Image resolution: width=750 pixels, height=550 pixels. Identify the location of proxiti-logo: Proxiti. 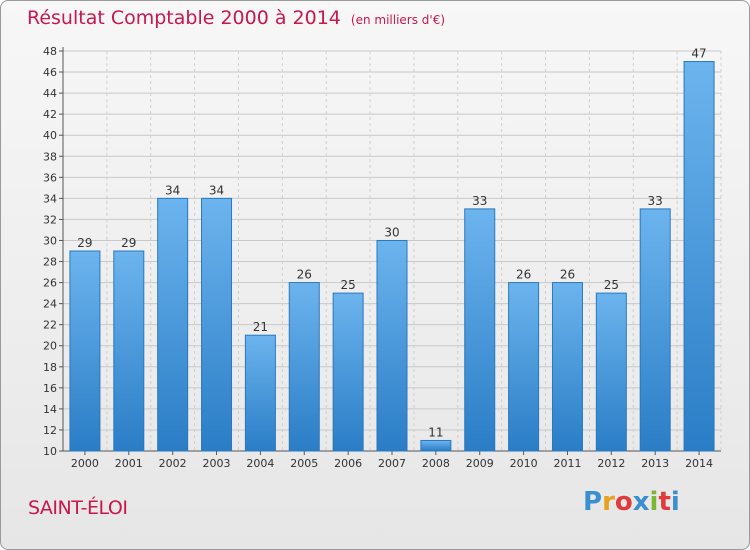
(631, 502).